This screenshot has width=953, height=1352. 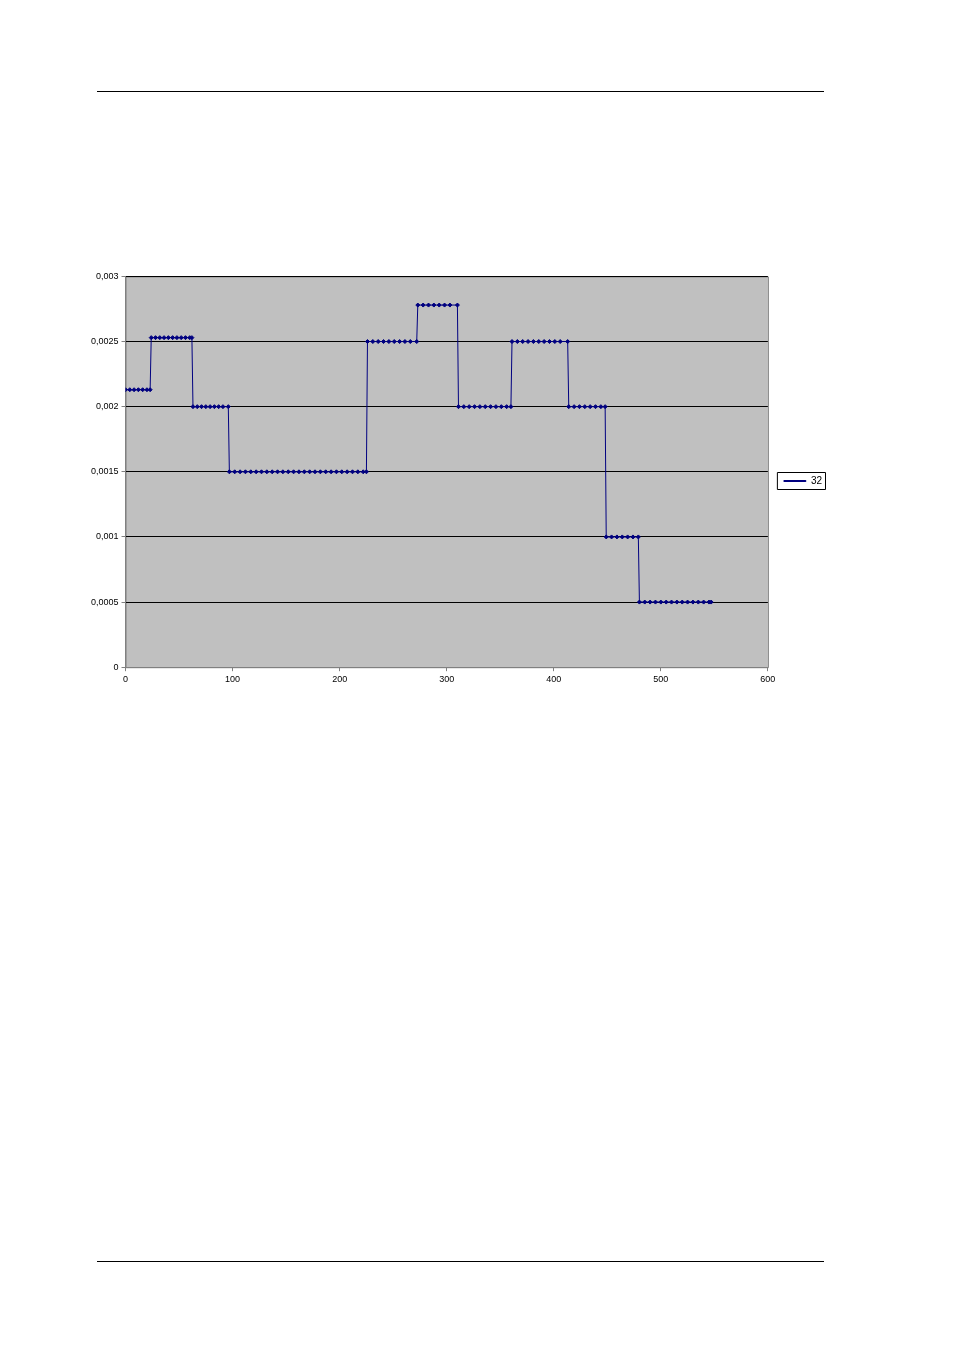 What do you see at coordinates (107, 275) in the screenshot?
I see `y-tick-label: 0,003` at bounding box center [107, 275].